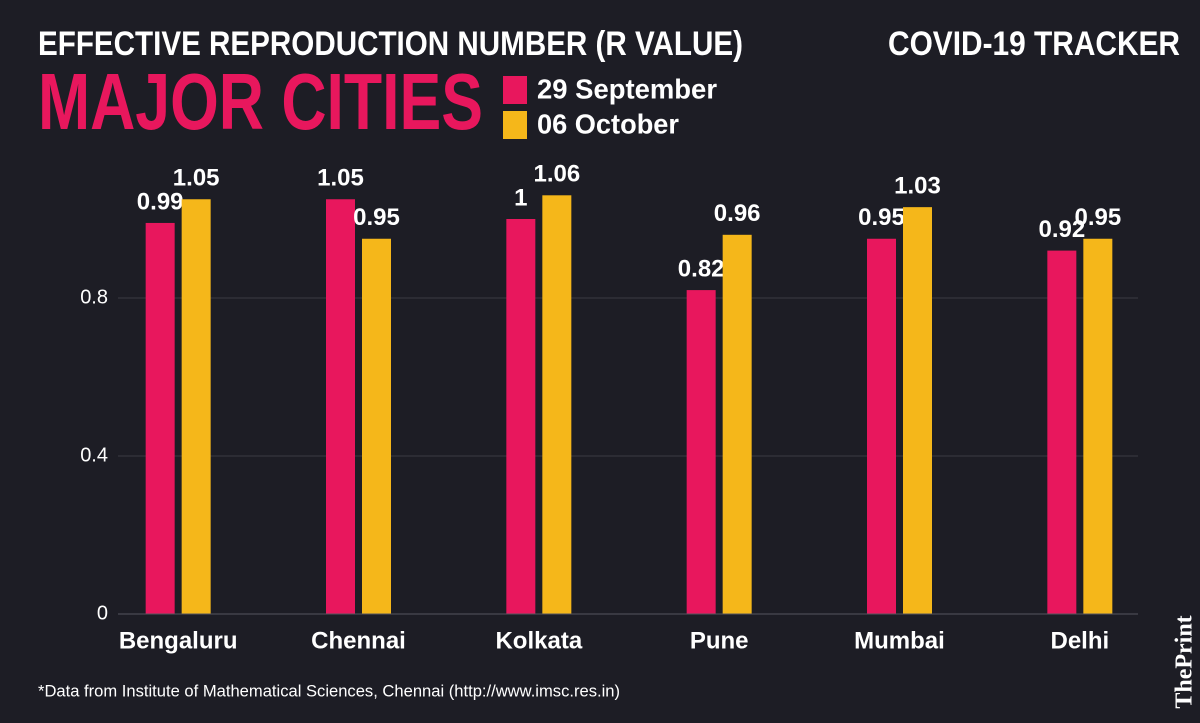  What do you see at coordinates (1034, 44) in the screenshot?
I see `header: COVID-19 TRACKER` at bounding box center [1034, 44].